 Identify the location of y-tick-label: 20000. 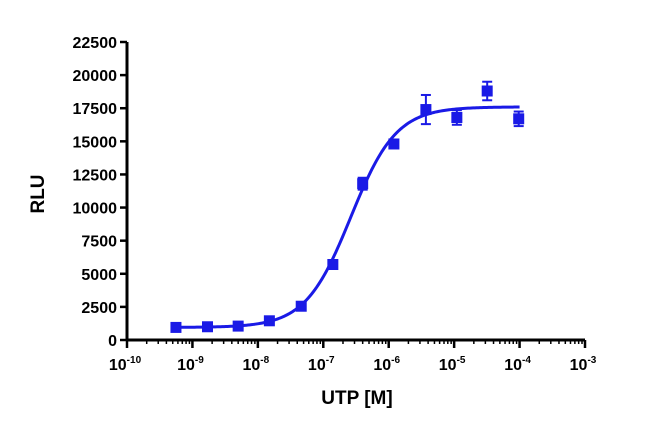
(95, 76).